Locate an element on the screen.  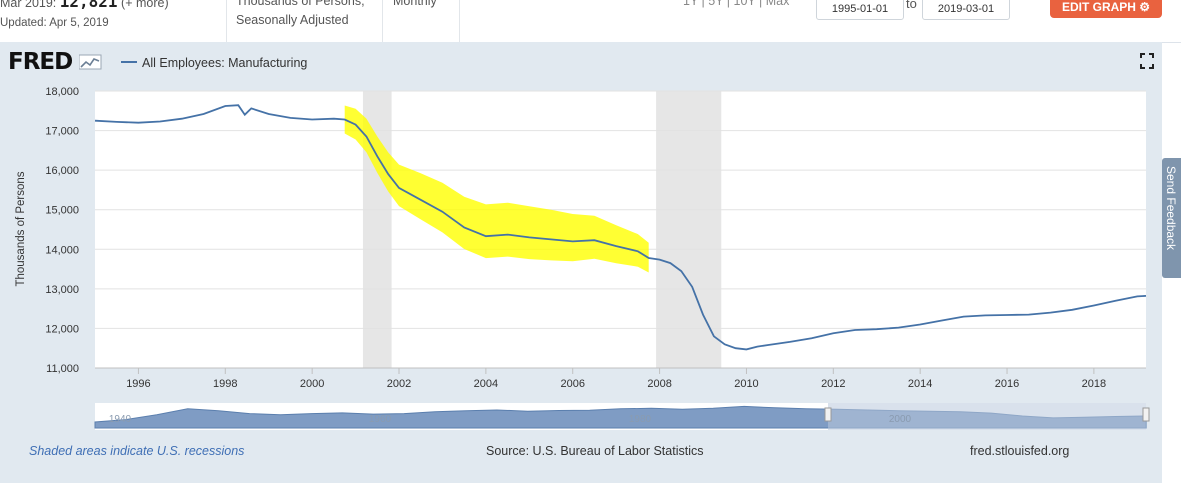
navigator-label: 2000 is located at coordinates (900, 419).